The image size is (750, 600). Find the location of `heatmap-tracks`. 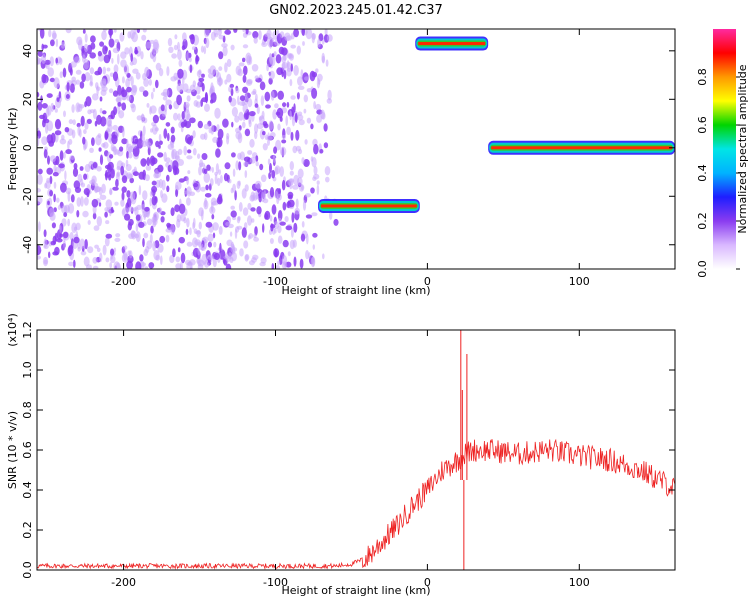

heatmap-tracks is located at coordinates (496, 124).